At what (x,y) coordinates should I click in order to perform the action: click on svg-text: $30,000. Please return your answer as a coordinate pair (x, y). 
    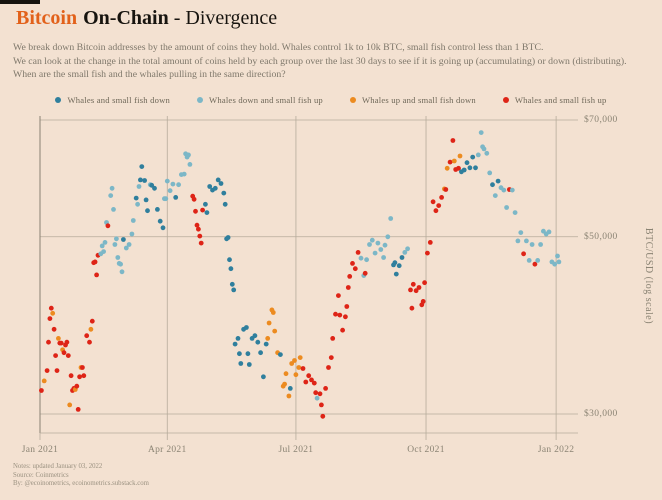
    Looking at the image, I should click on (601, 413).